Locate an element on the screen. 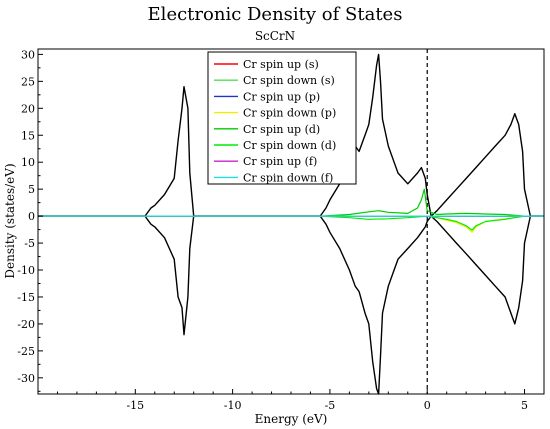  legend-label: Cr spin up (d) is located at coordinates (281, 129).